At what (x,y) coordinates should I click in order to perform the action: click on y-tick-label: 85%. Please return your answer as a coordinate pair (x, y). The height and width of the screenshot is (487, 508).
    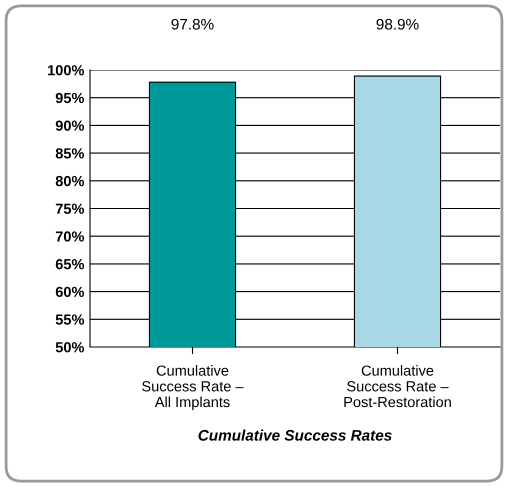
    Looking at the image, I should click on (70, 153).